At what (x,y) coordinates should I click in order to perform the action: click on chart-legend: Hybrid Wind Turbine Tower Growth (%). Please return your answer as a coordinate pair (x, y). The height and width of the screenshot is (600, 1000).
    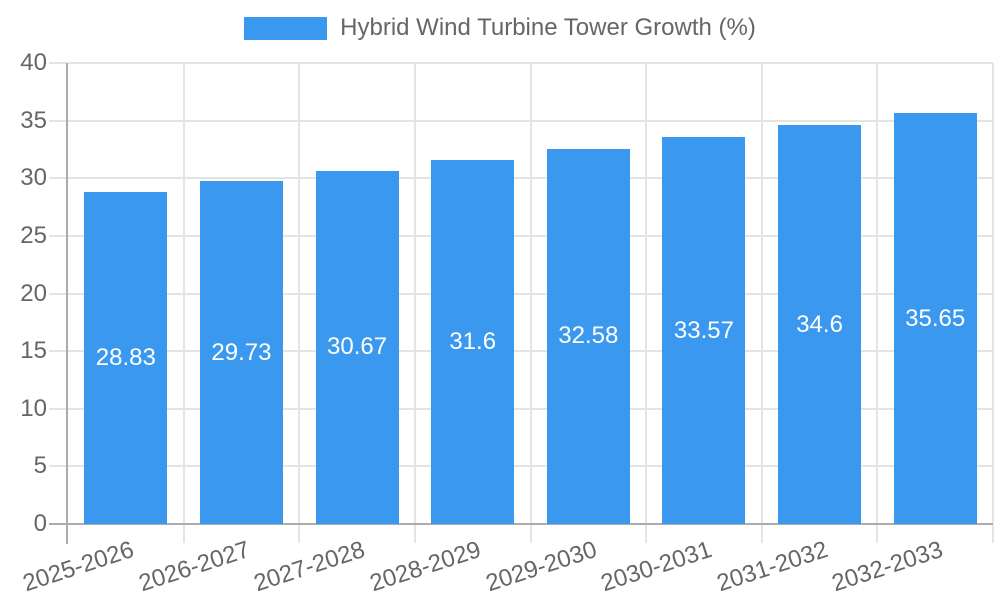
    Looking at the image, I should click on (500, 28).